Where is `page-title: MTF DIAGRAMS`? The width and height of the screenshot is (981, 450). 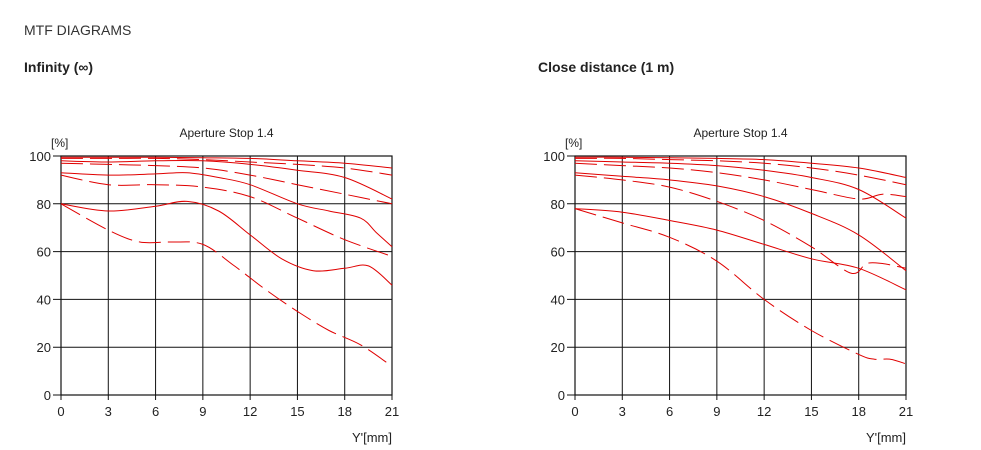
page-title: MTF DIAGRAMS is located at coordinates (78, 30).